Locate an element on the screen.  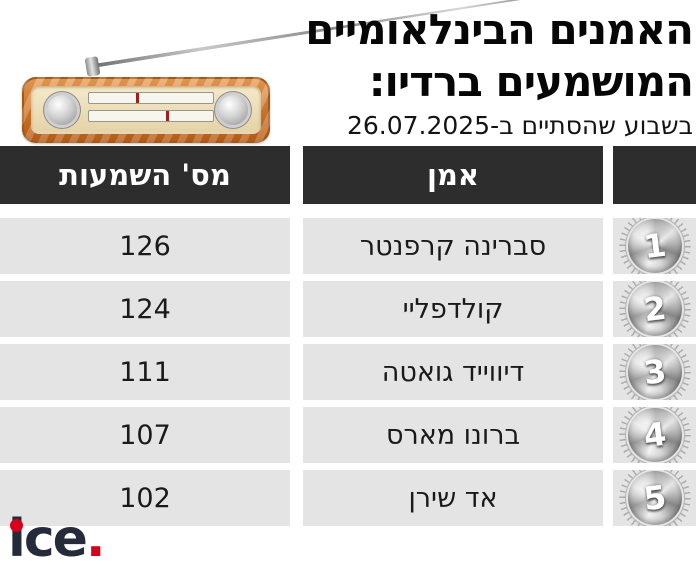
rank-badge: 4 is located at coordinates (654, 435).